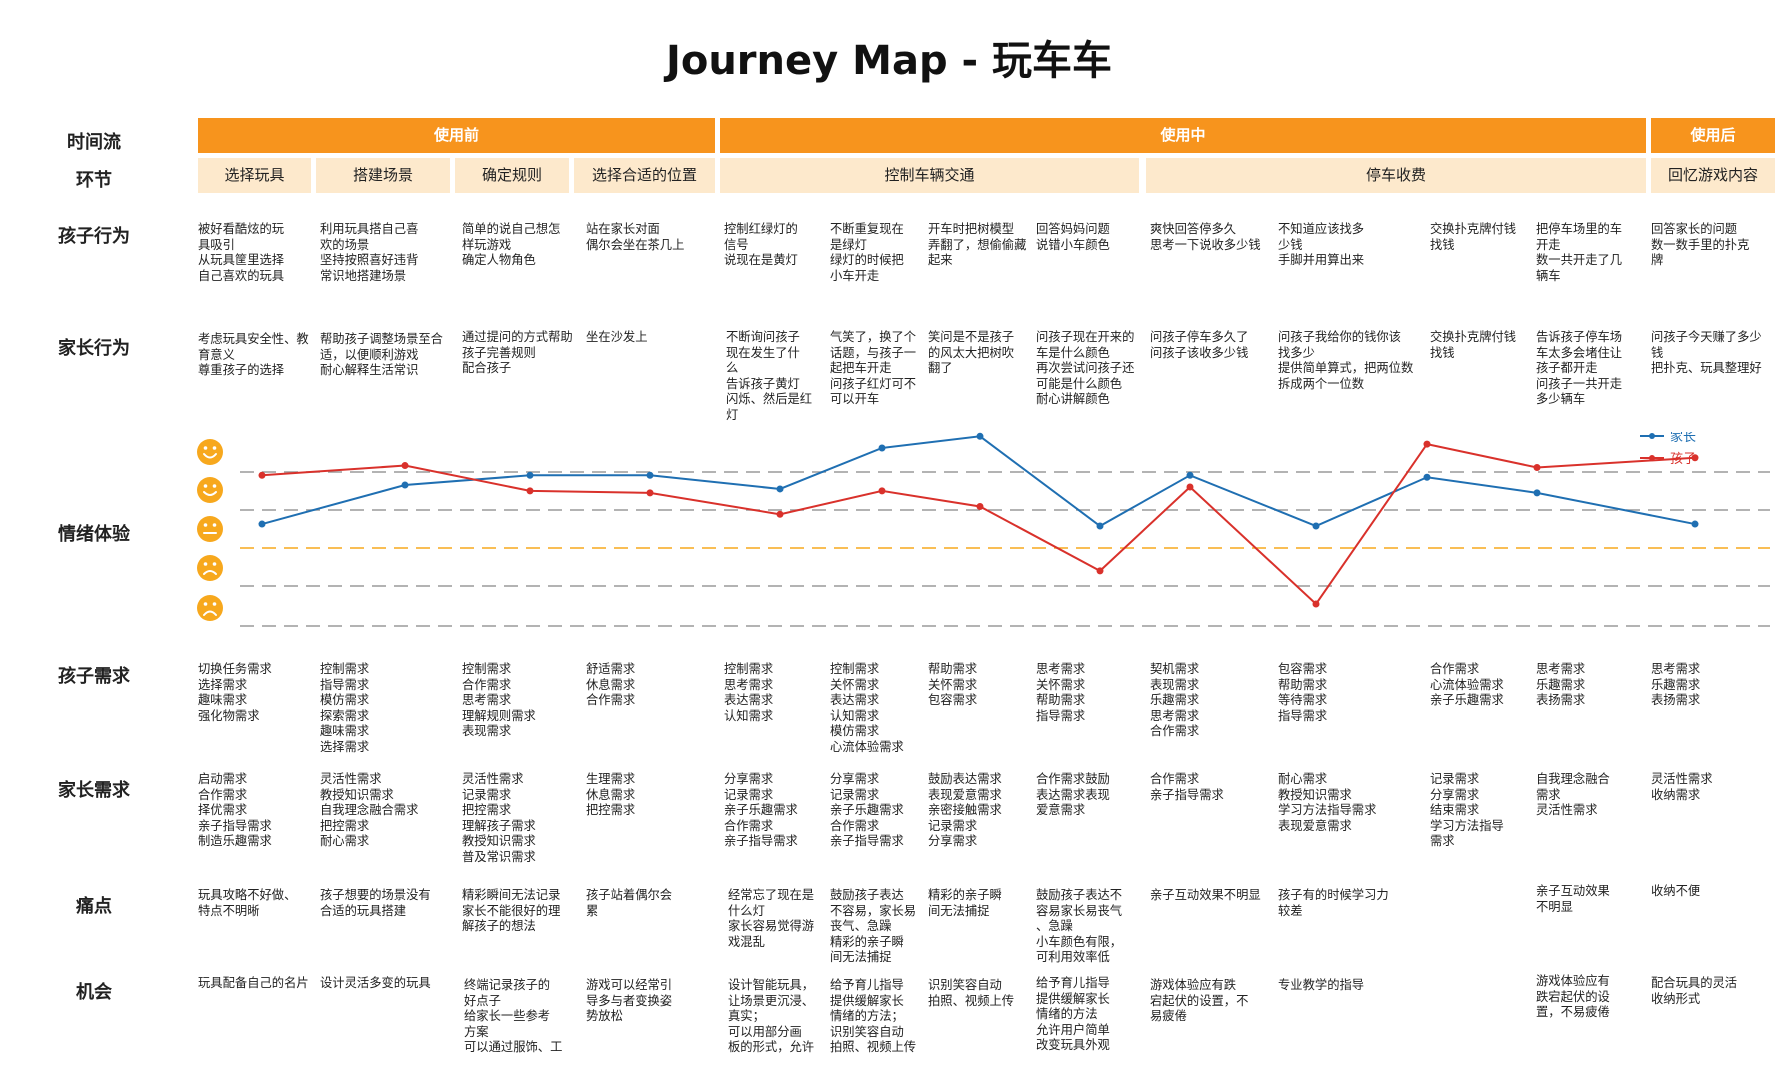  Describe the element at coordinates (235, 692) in the screenshot. I see `child-needs-cell: 切换任务需求 选择需求 趣味需求 强化物需求` at that location.